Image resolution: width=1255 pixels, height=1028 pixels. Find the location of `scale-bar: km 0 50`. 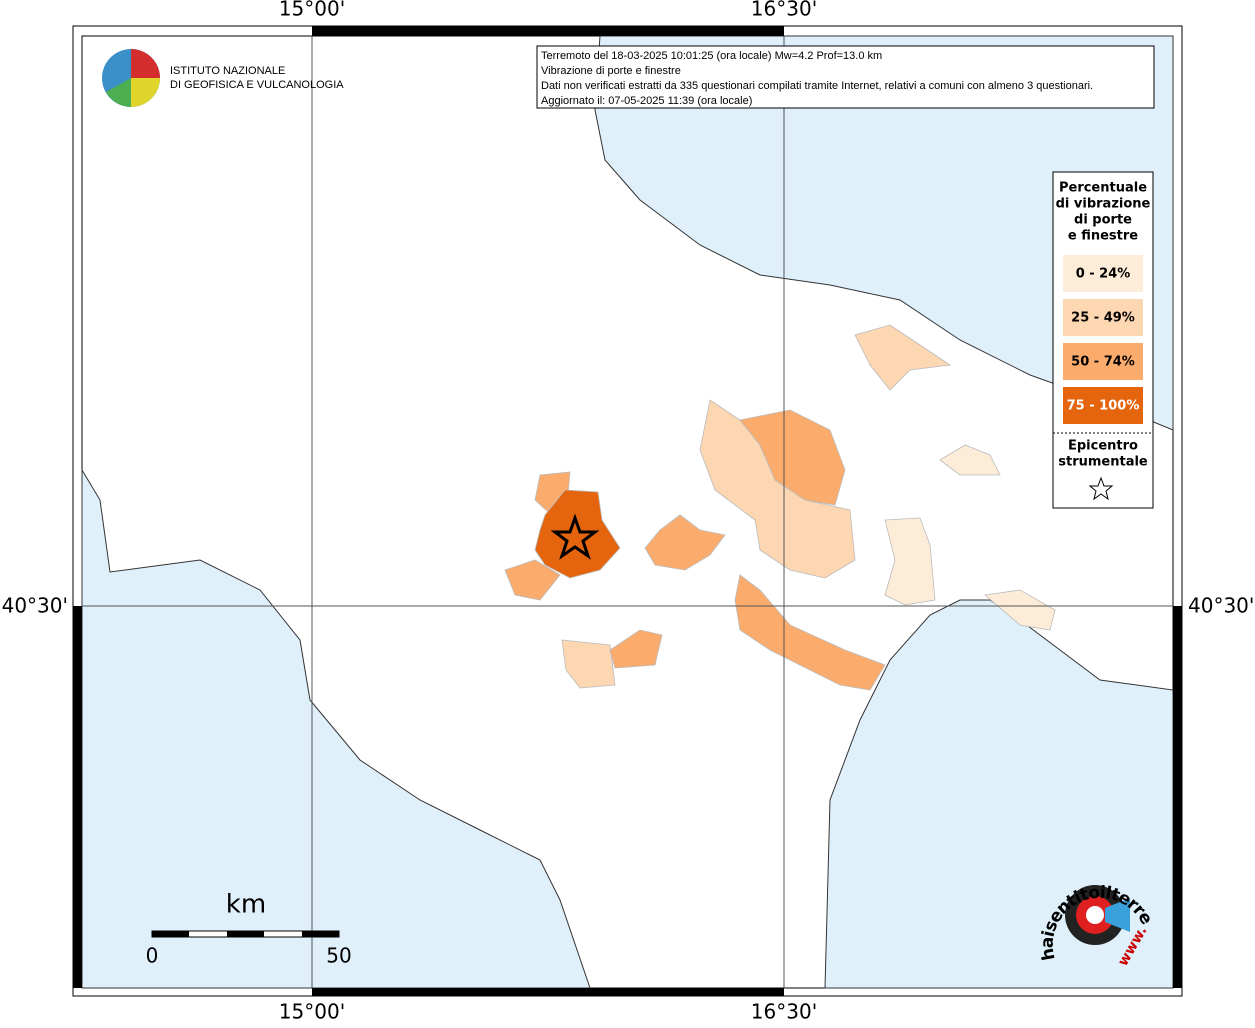

scale-bar: km 0 50 is located at coordinates (249, 929).